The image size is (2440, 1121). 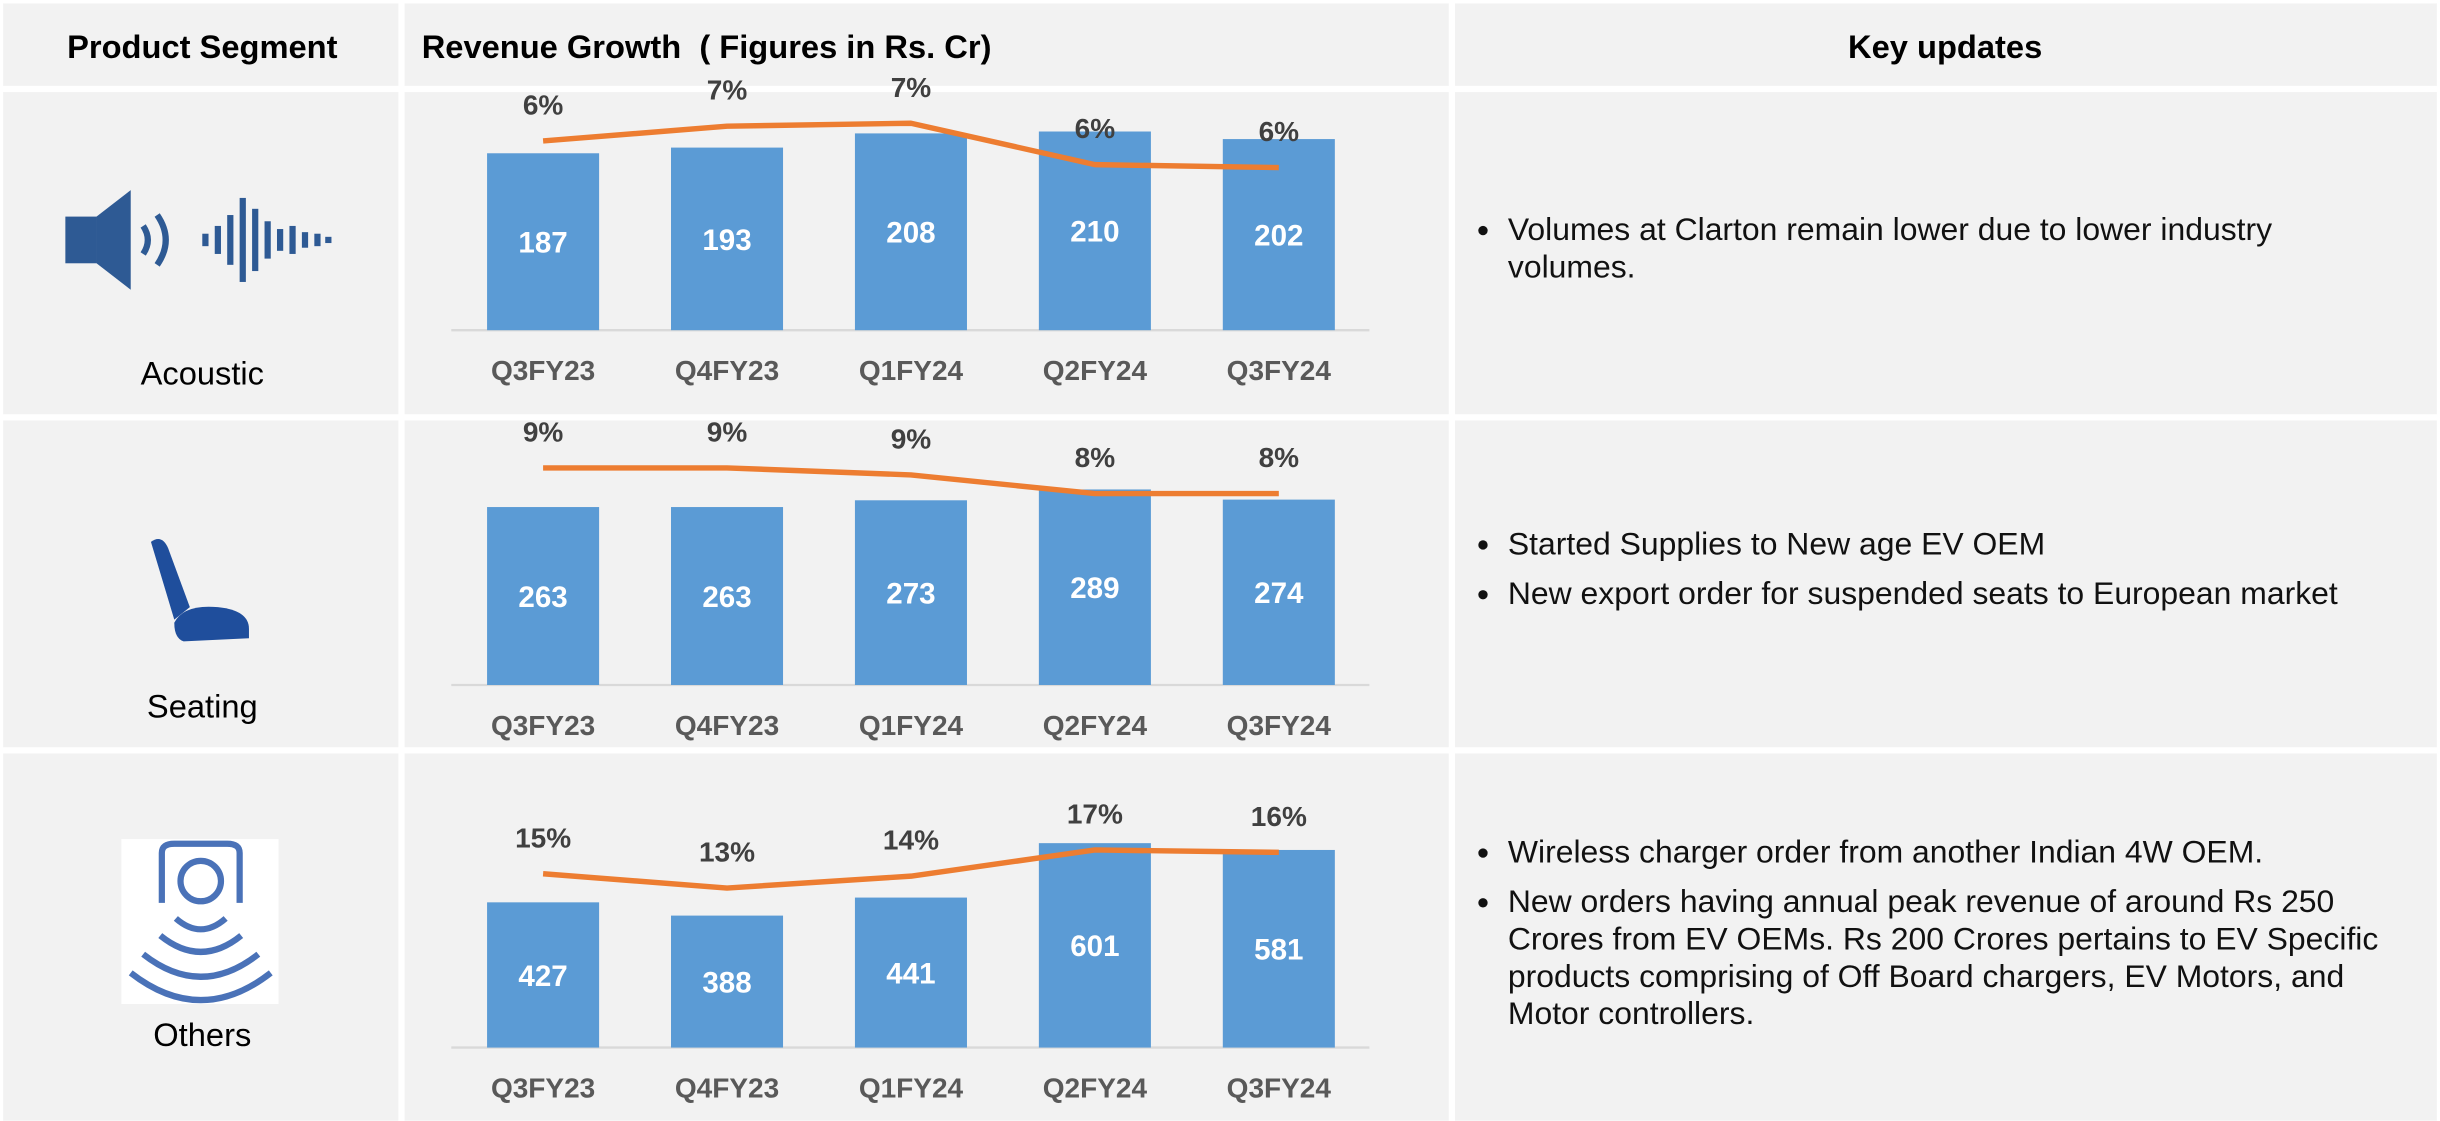 I want to click on bar-value-label: 187, so click(x=542, y=243).